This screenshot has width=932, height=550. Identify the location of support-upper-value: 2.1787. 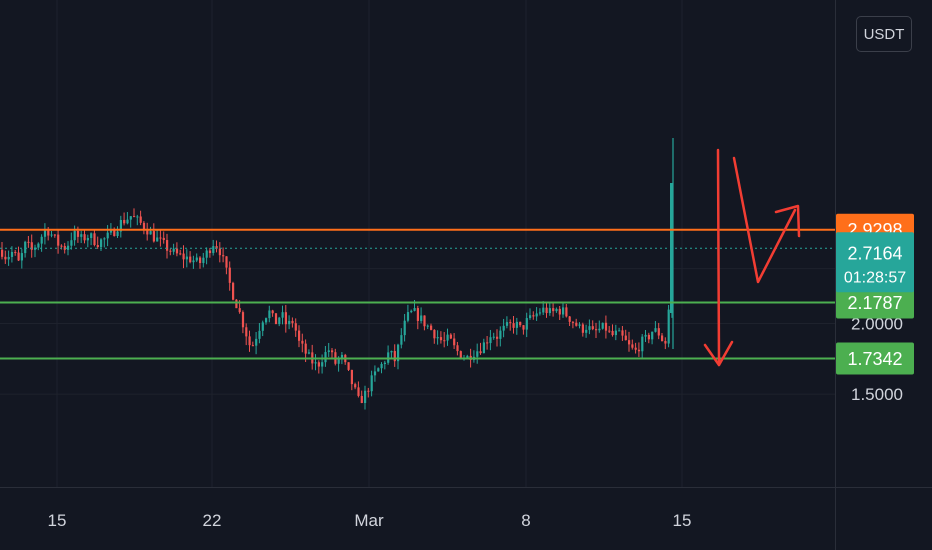
(874, 303).